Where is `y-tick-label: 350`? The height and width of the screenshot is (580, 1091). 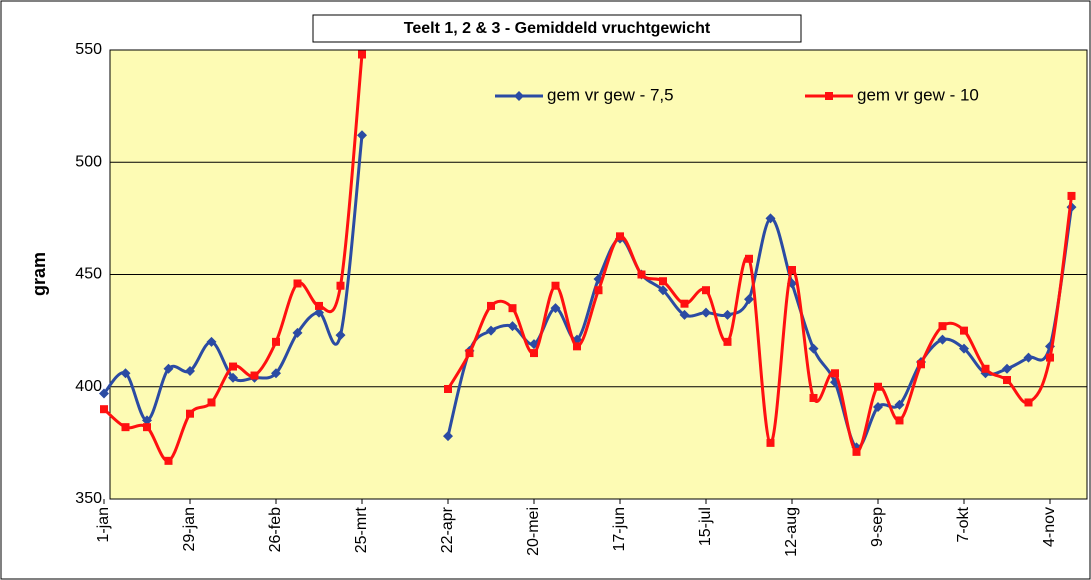 y-tick-label: 350 is located at coordinates (88, 498).